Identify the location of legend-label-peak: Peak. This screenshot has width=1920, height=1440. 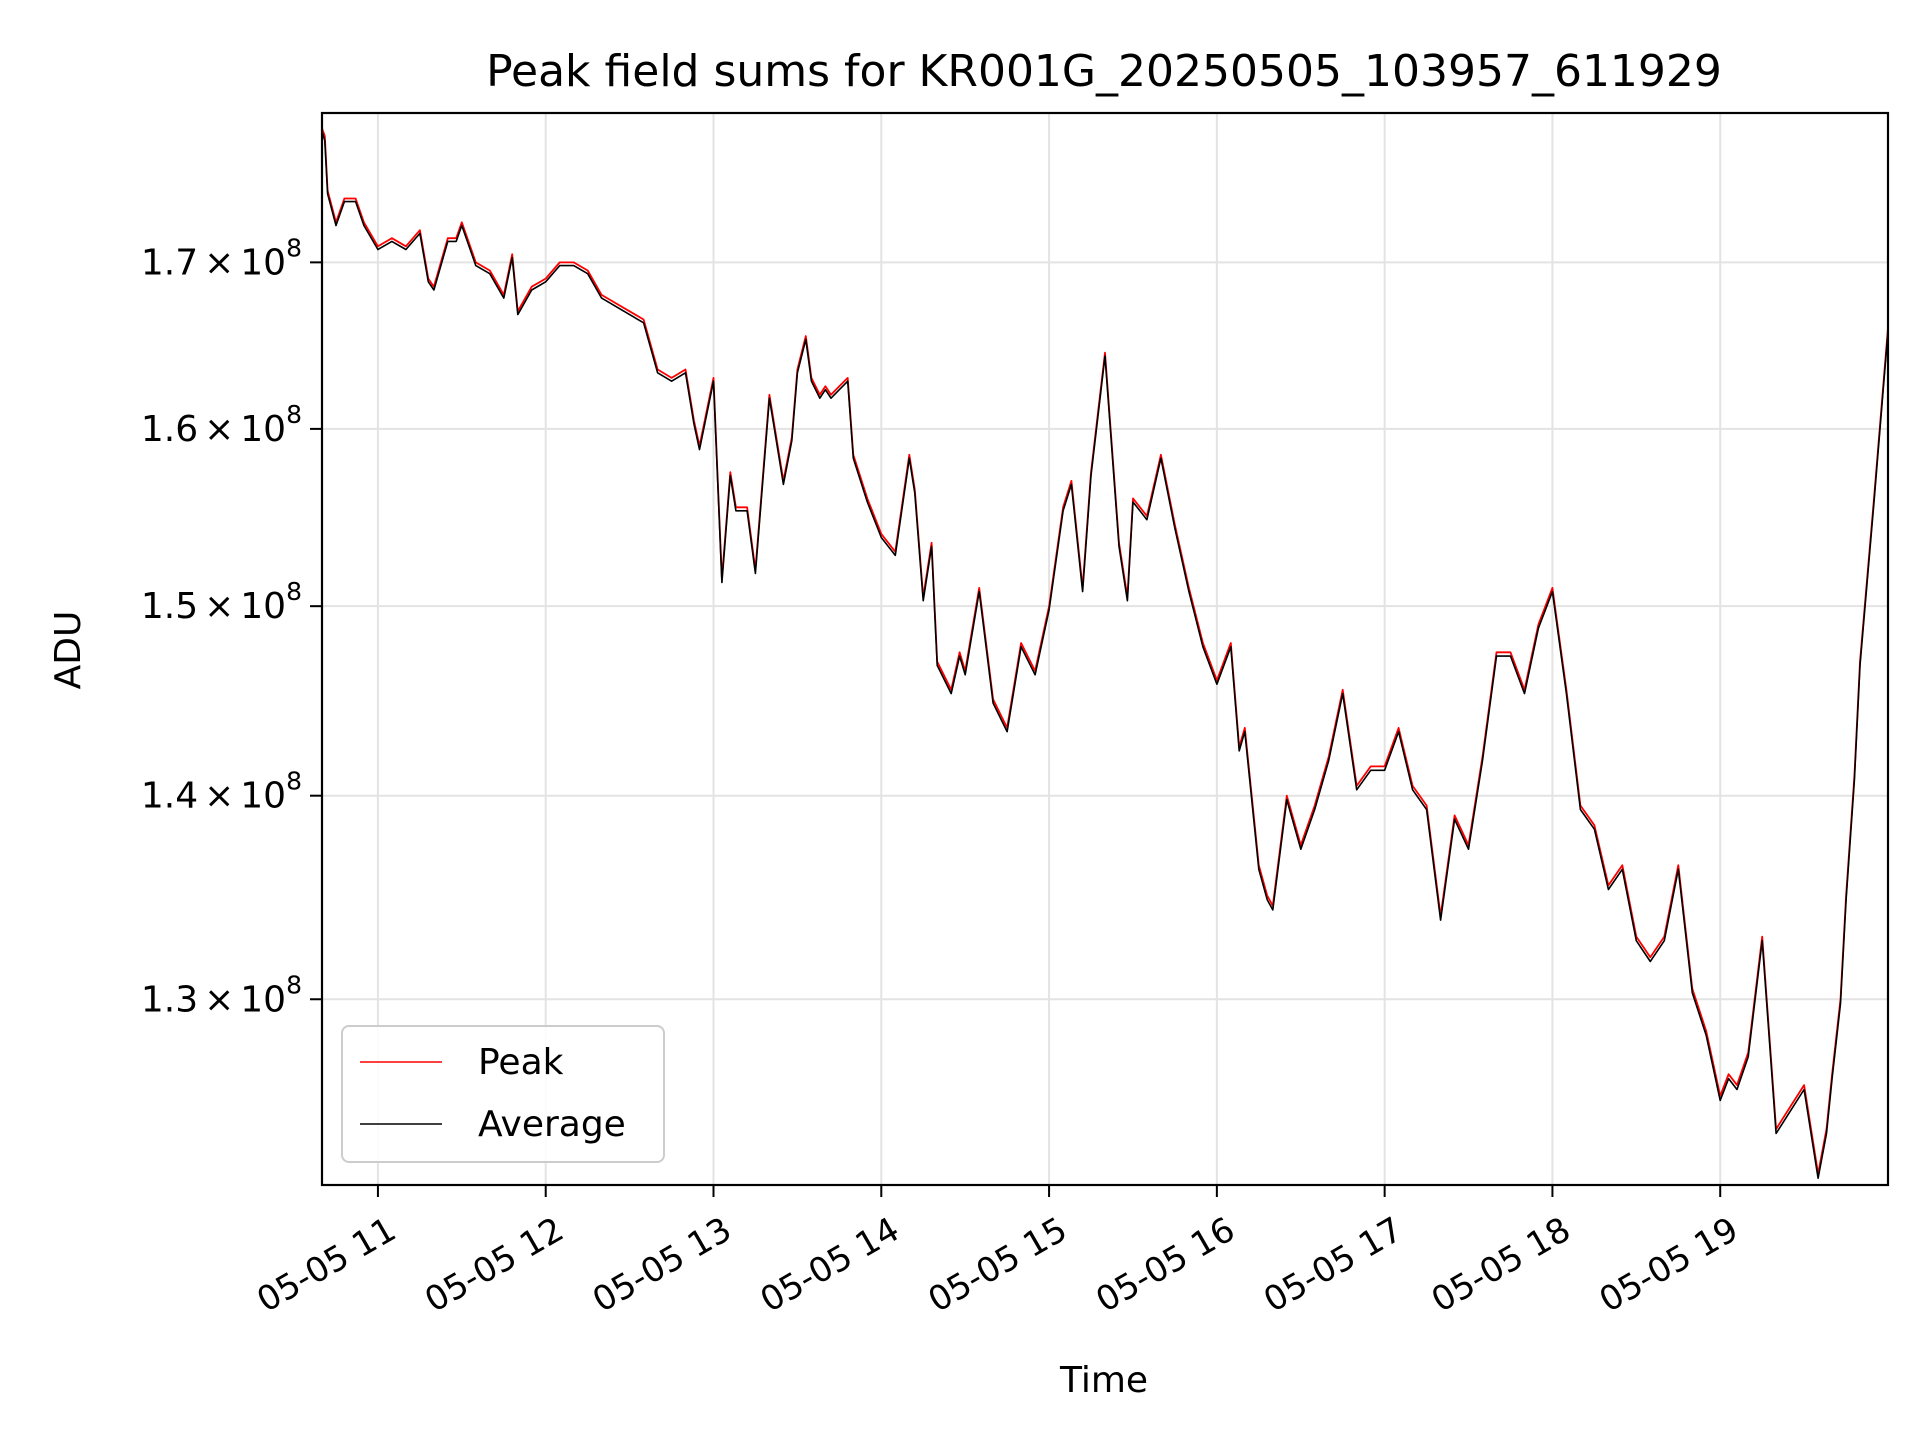
(521, 1062).